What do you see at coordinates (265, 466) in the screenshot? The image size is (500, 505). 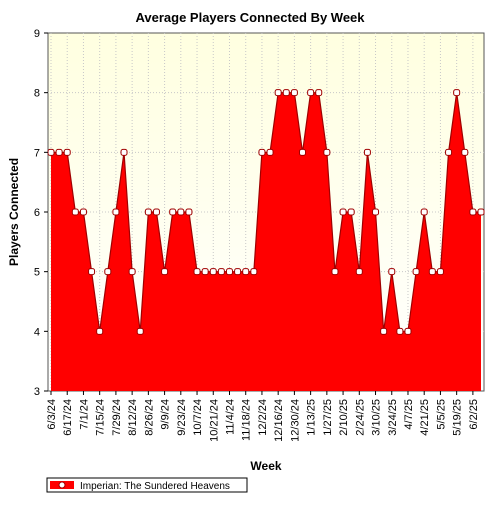 I see `x-axis-label: Week` at bounding box center [265, 466].